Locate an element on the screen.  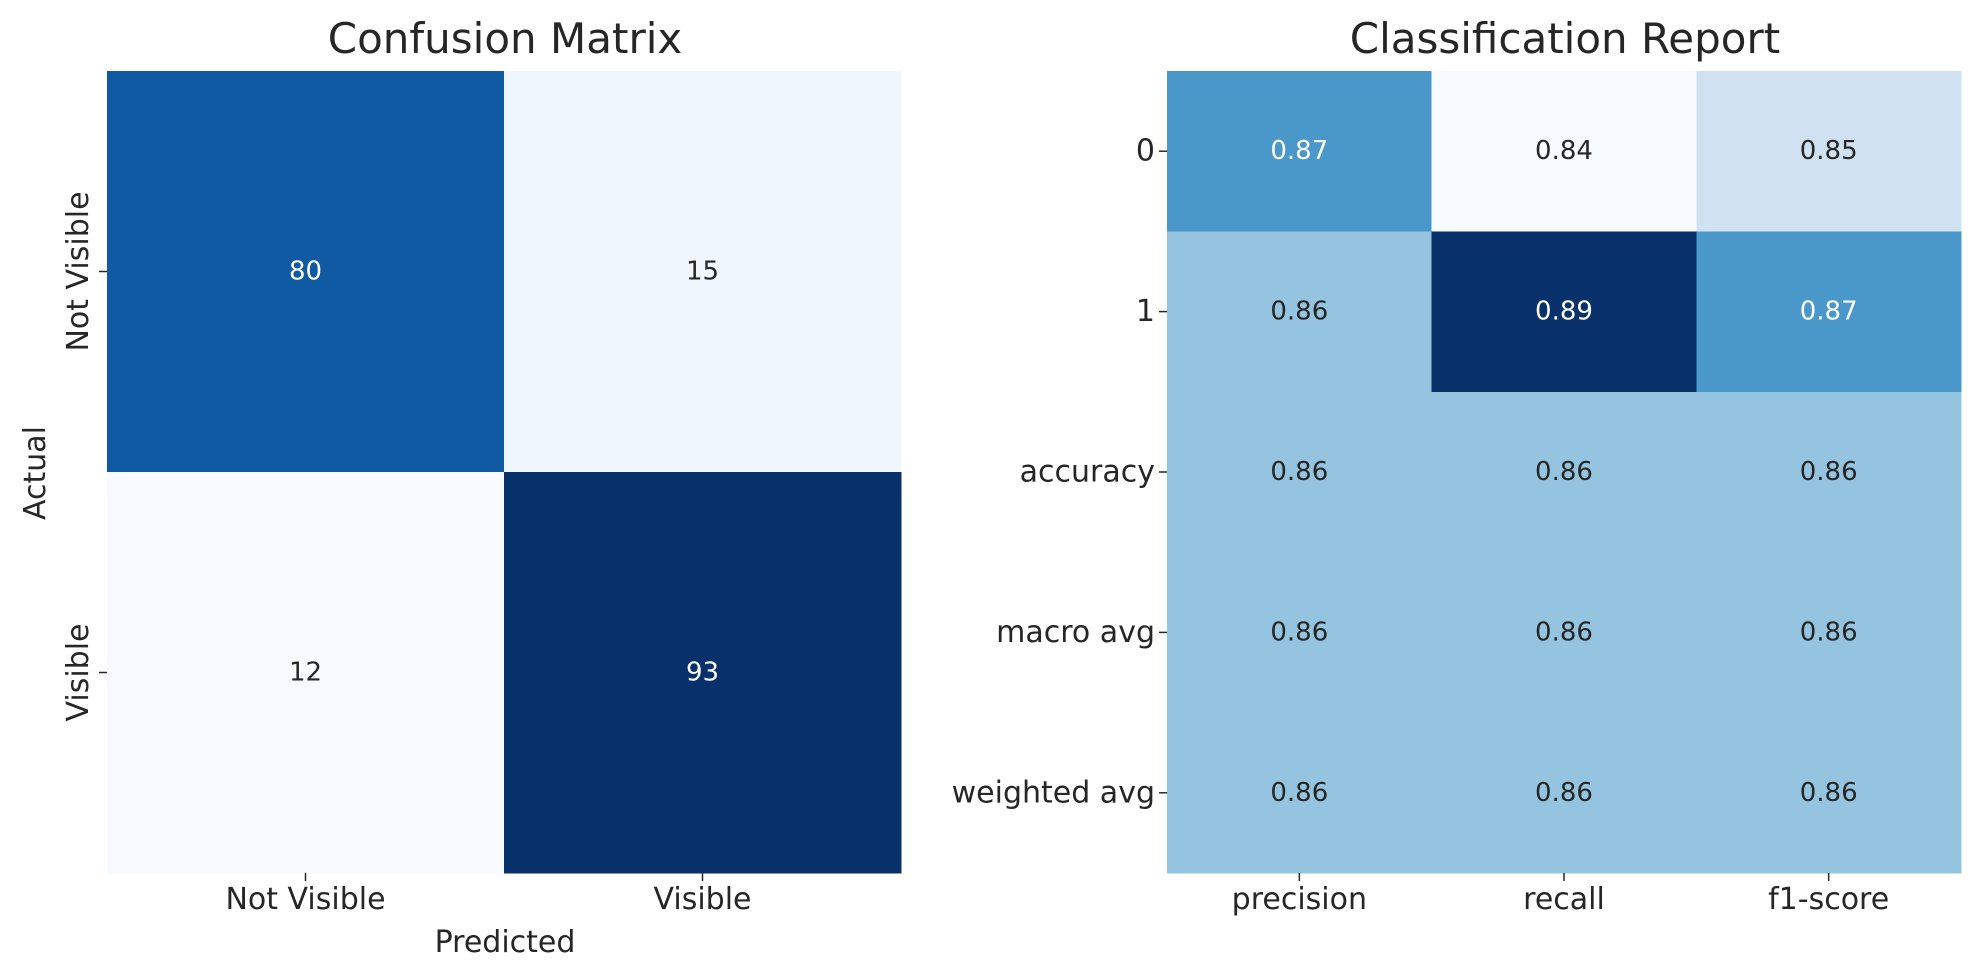
cr-cell-label-3-2: 0.86 is located at coordinates (1829, 632).